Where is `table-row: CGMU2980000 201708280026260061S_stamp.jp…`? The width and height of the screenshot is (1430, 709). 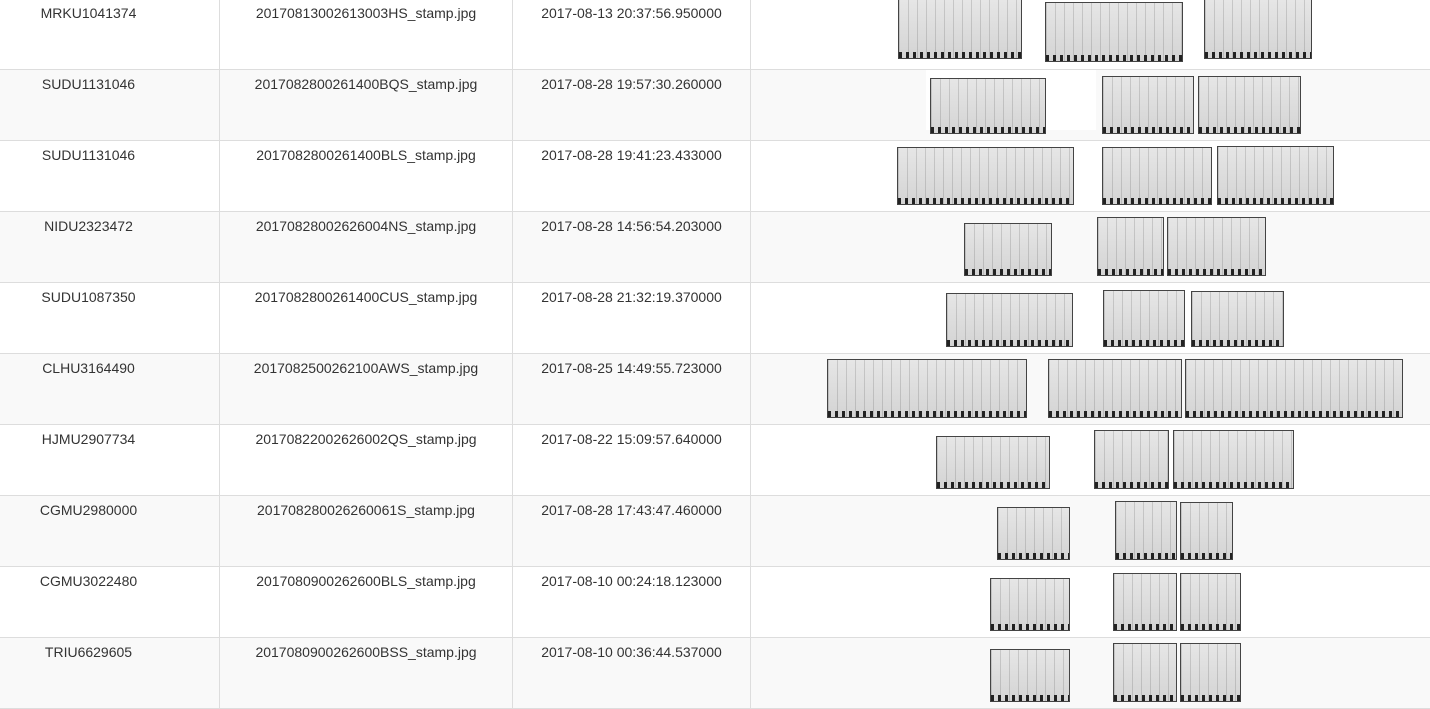 table-row: CGMU2980000 201708280026260061S_stamp.jp… is located at coordinates (715, 531).